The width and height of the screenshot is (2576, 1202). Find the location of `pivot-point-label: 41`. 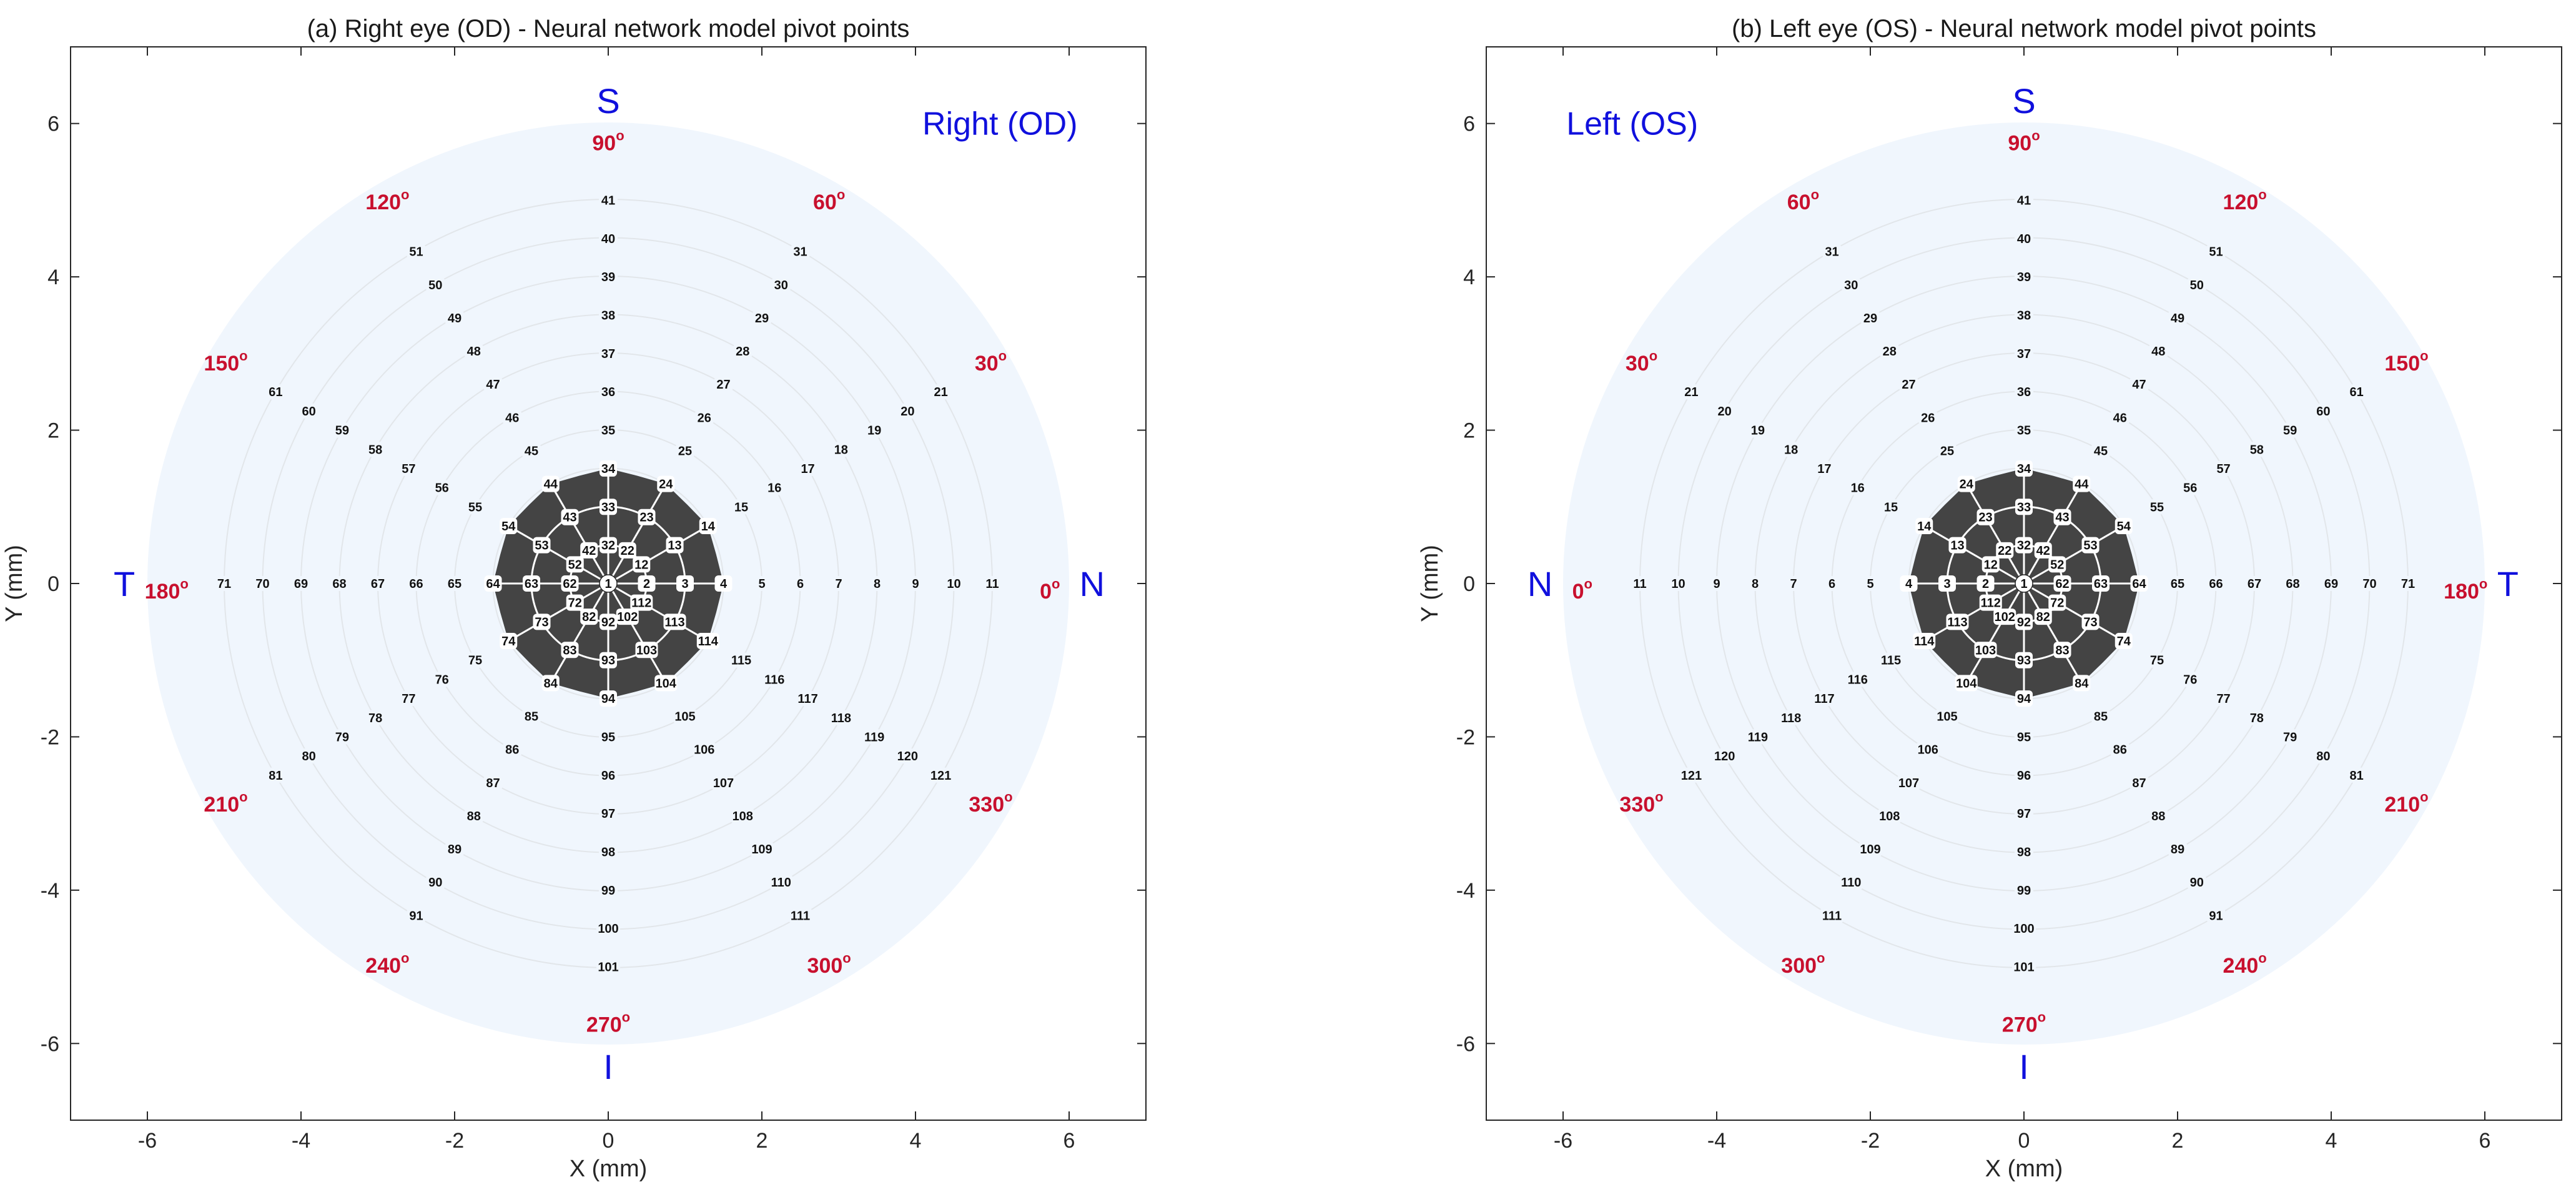

pivot-point-label: 41 is located at coordinates (608, 200).